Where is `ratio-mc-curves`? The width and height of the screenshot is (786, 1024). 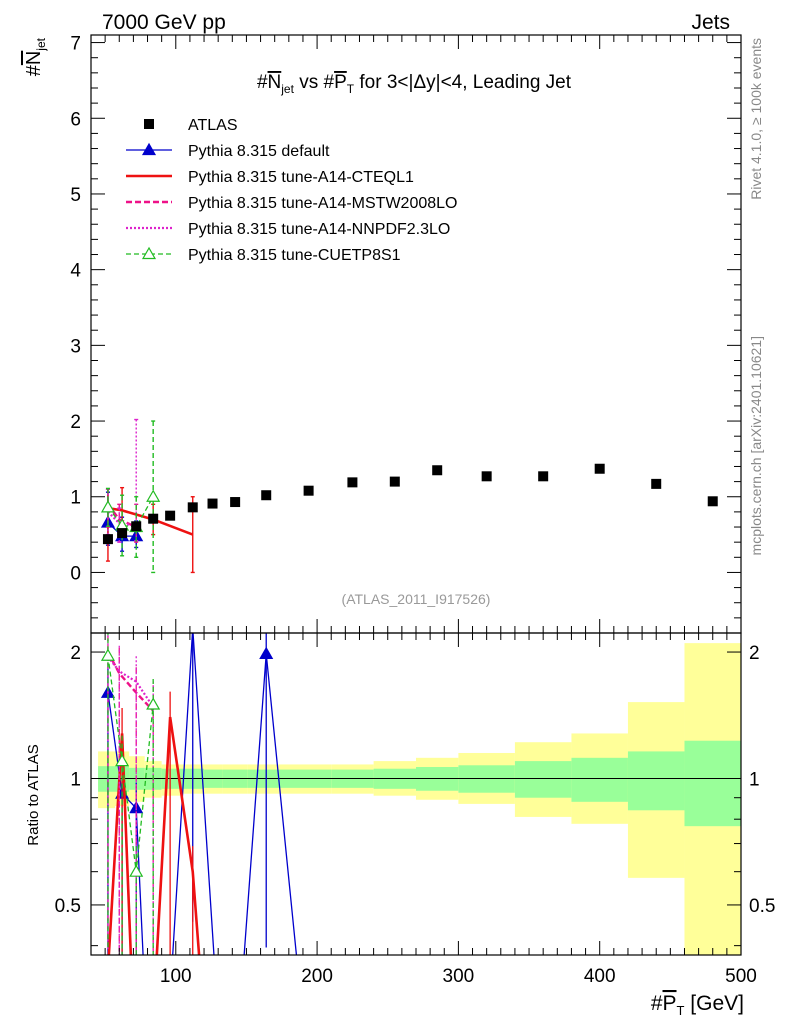
ratio-mc-curves is located at coordinates (199, 794).